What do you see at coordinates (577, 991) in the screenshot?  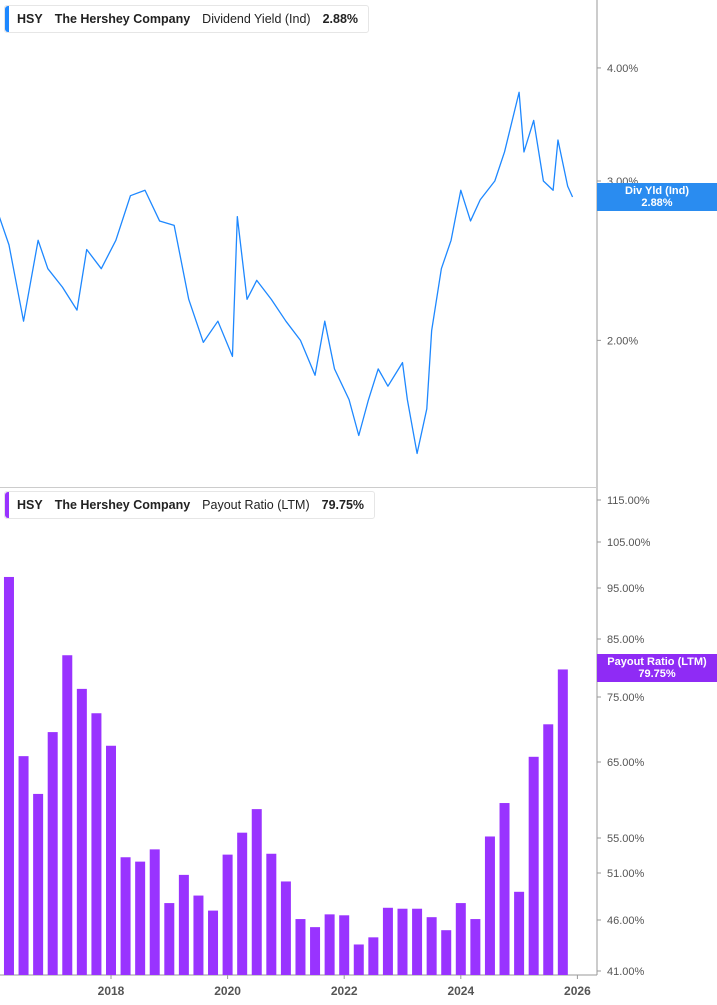 I see `x-tick-label: 2026` at bounding box center [577, 991].